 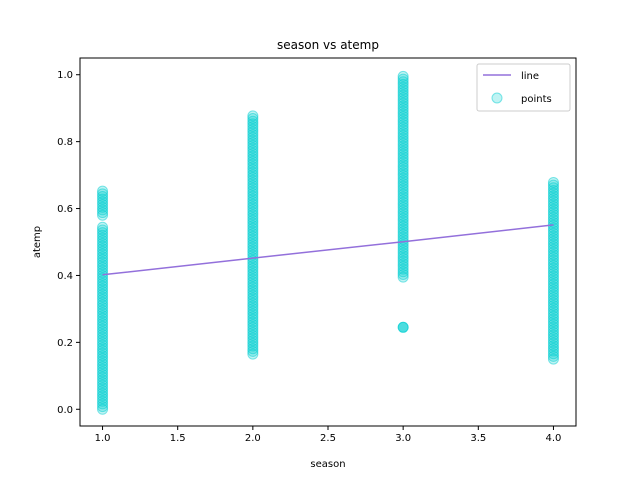 I want to click on chart-title: season vs atemp, so click(x=328, y=45).